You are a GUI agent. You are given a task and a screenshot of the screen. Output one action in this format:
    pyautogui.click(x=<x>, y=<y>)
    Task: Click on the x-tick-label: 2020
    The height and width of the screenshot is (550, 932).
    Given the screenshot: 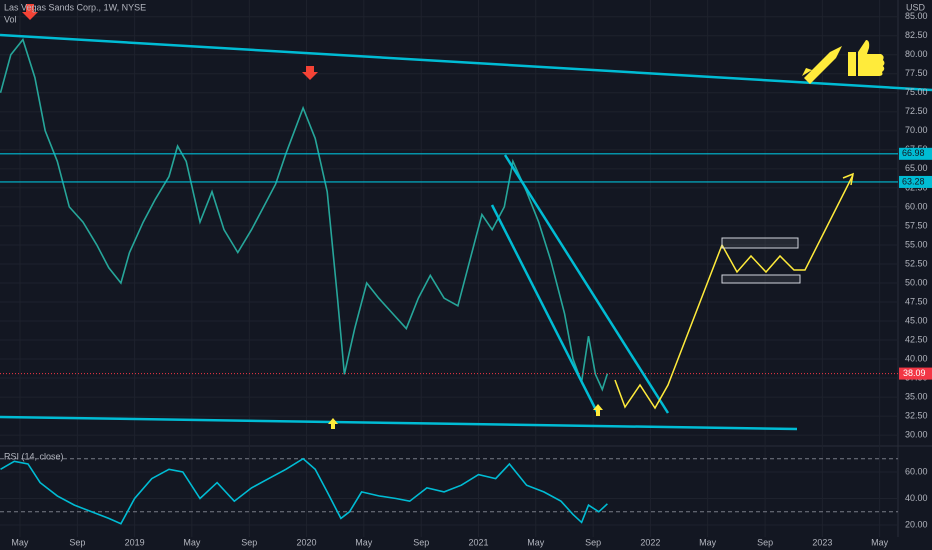 What is the action you would take?
    pyautogui.click(x=307, y=542)
    